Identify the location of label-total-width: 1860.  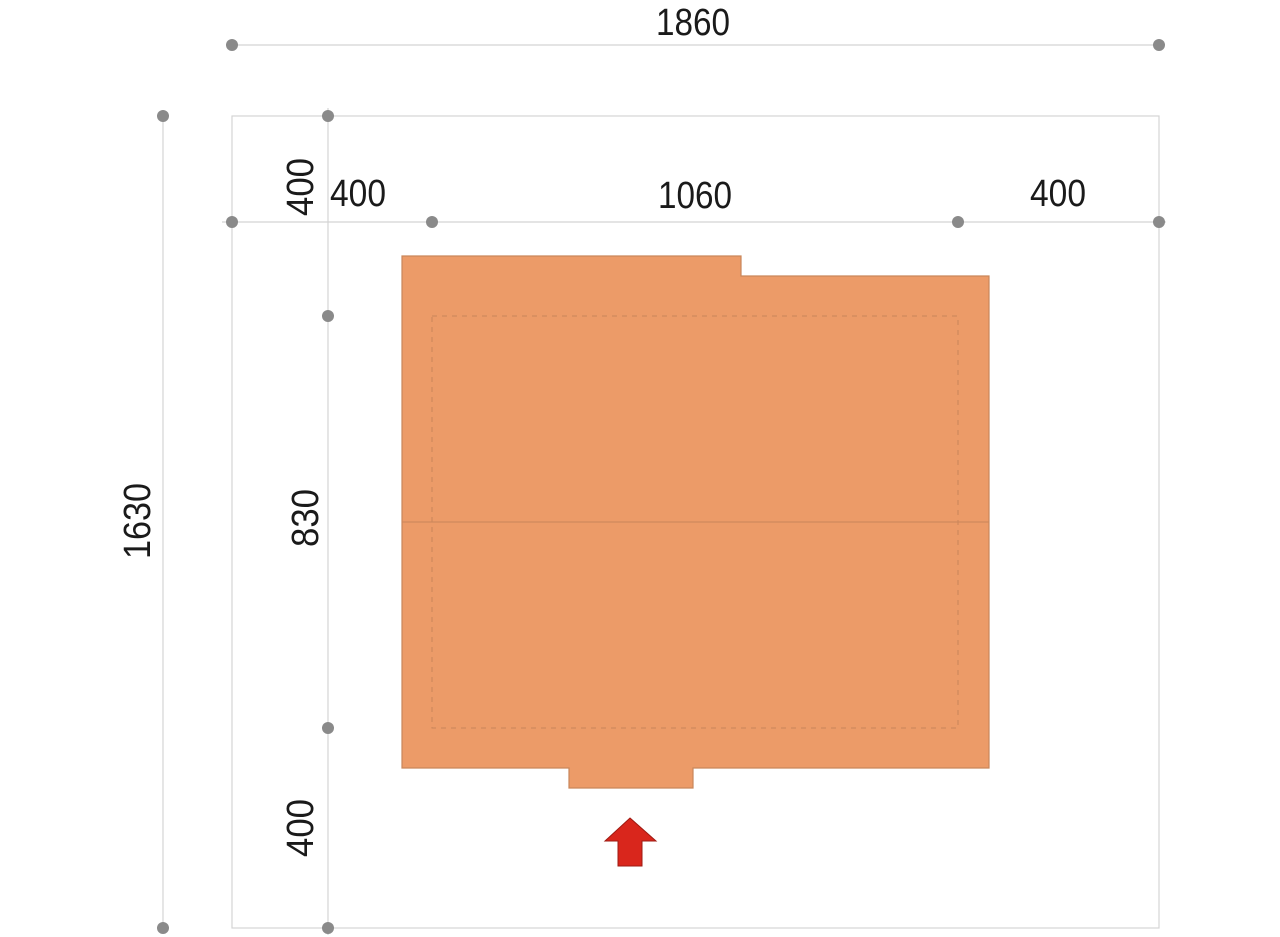
(693, 23).